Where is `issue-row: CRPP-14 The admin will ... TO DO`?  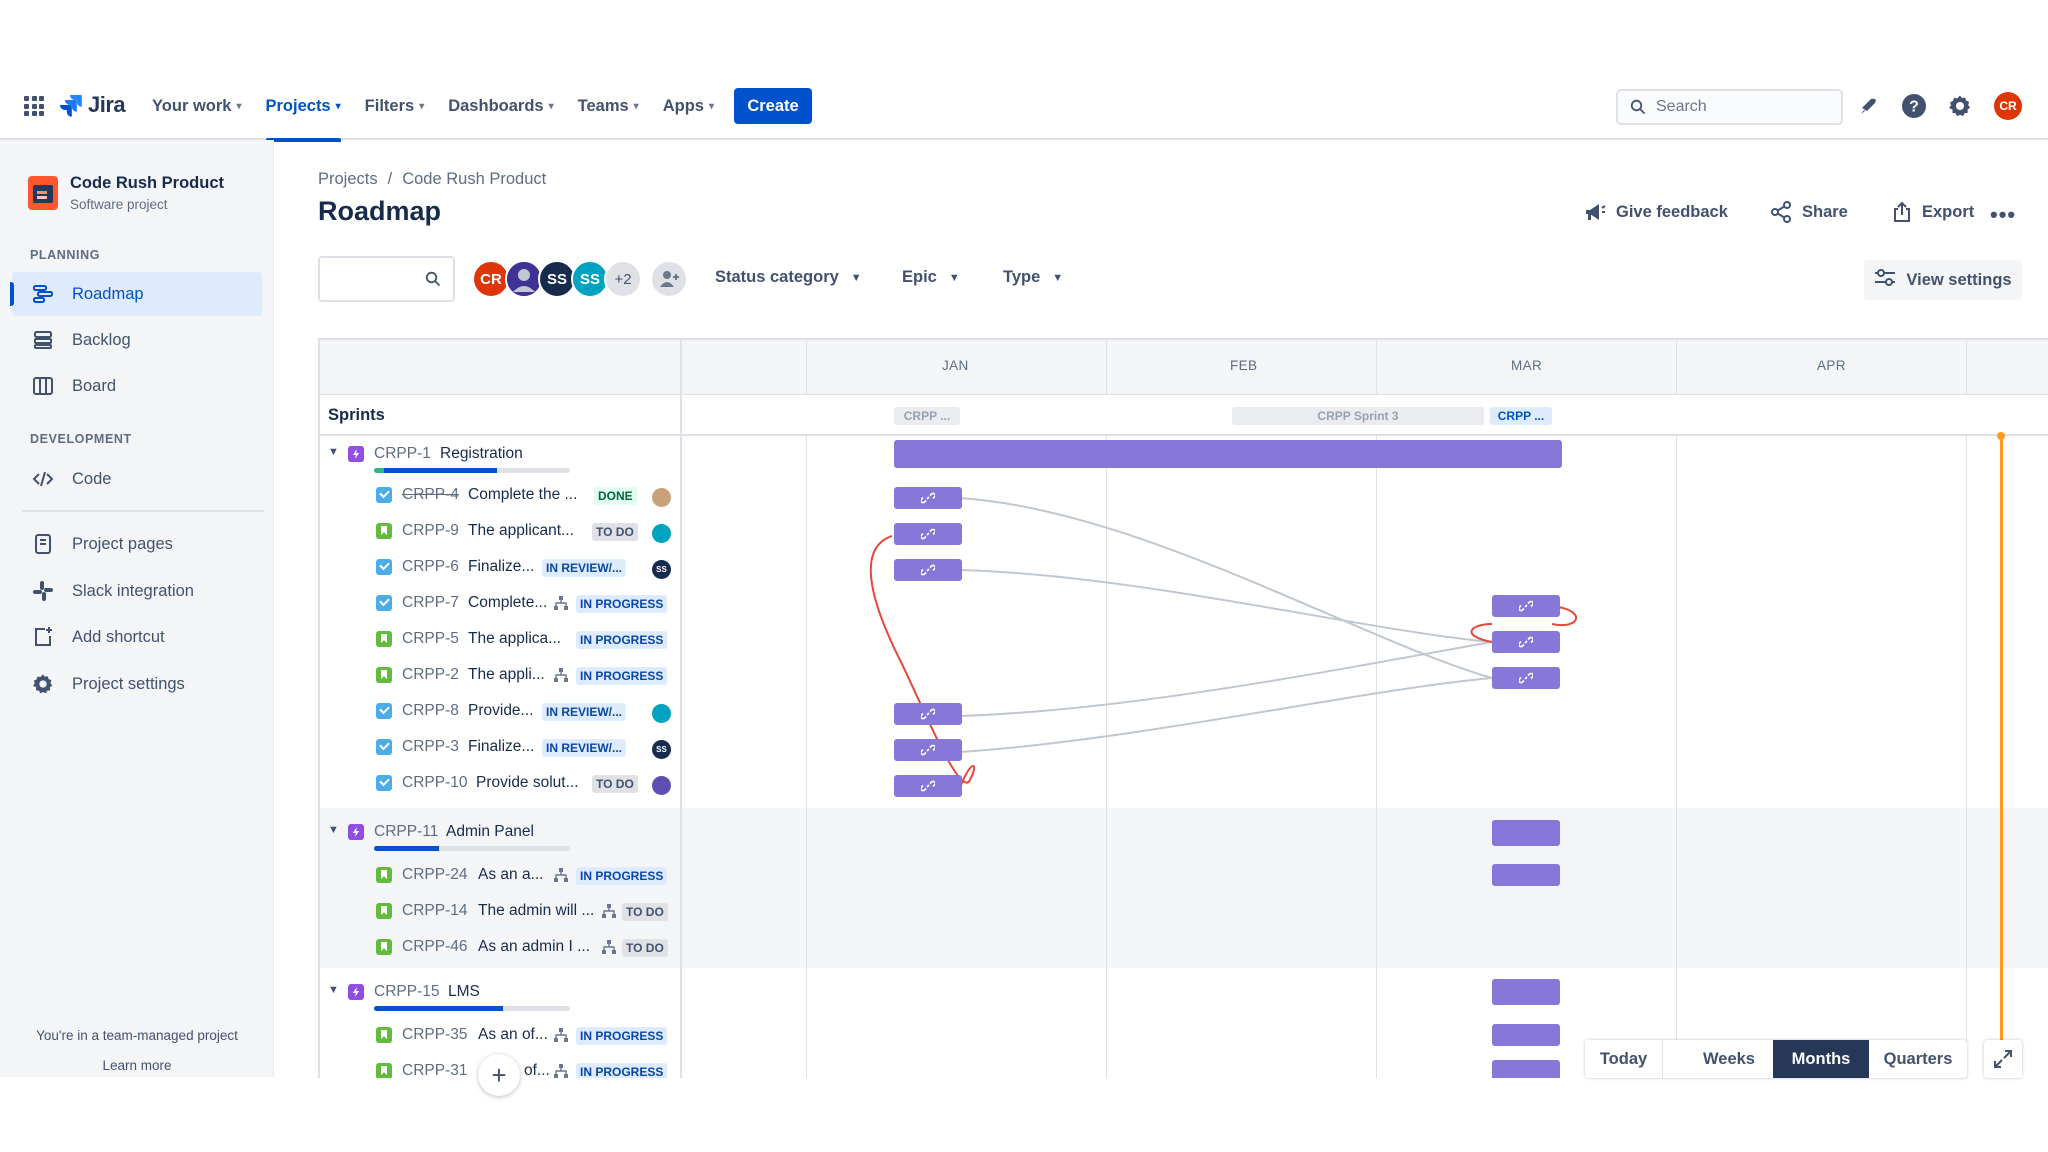
issue-row: CRPP-14 The admin will ... TO DO is located at coordinates (501, 912).